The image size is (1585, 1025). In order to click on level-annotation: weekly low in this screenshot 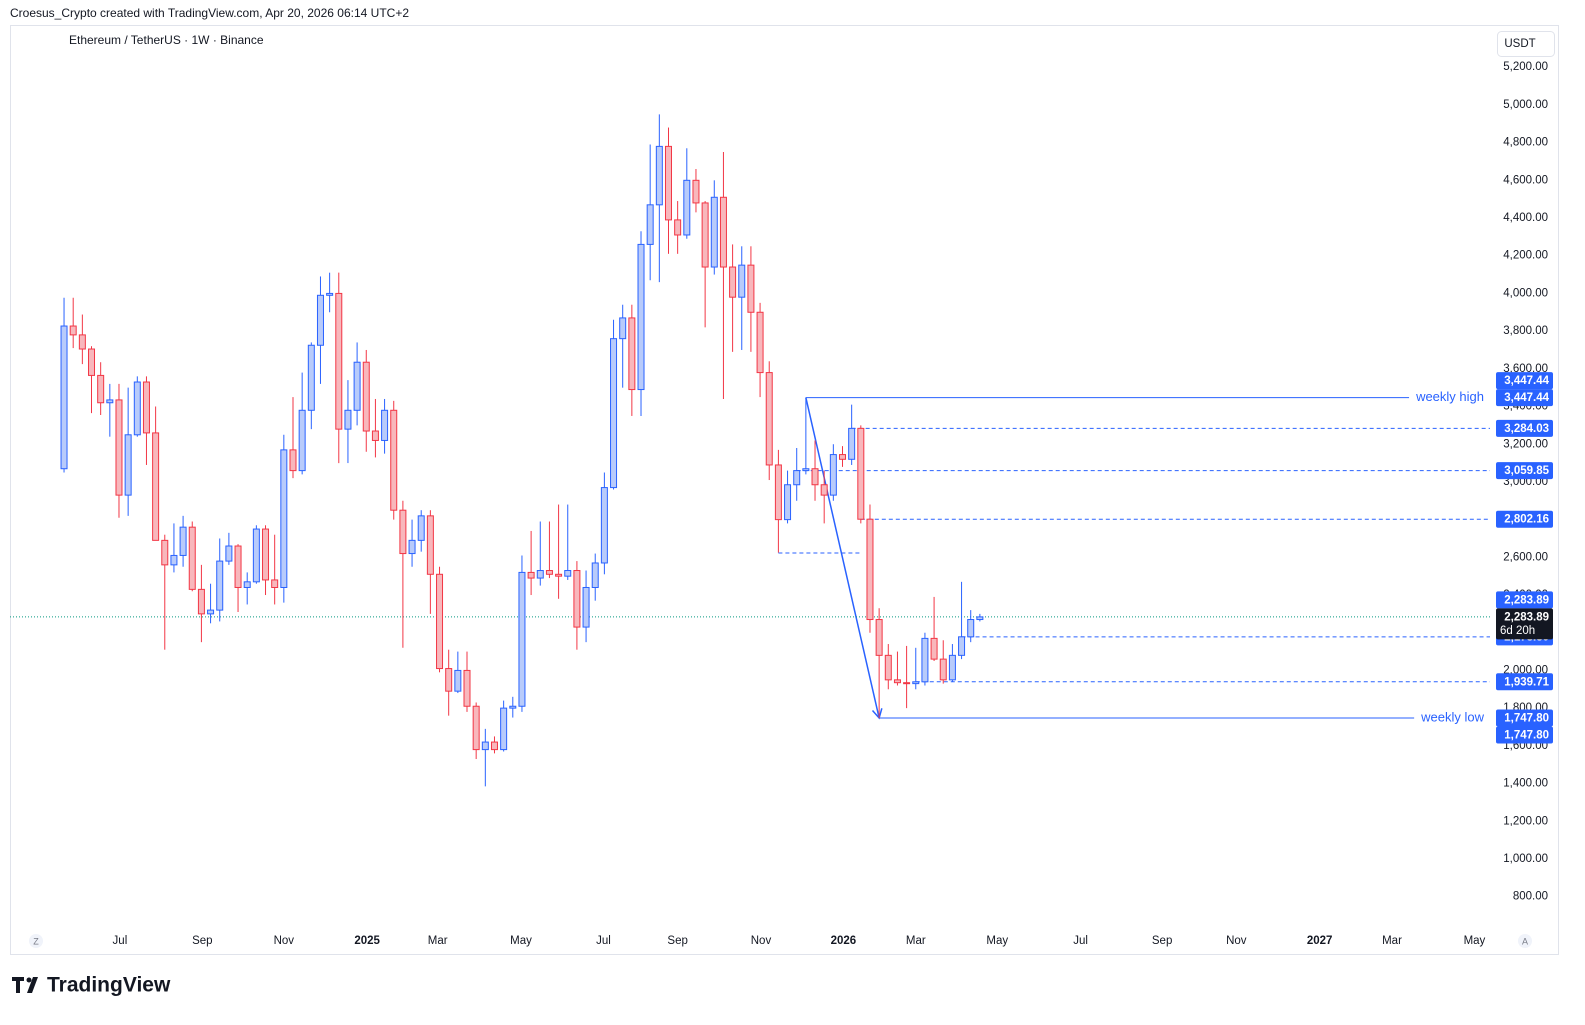, I will do `click(1452, 716)`.